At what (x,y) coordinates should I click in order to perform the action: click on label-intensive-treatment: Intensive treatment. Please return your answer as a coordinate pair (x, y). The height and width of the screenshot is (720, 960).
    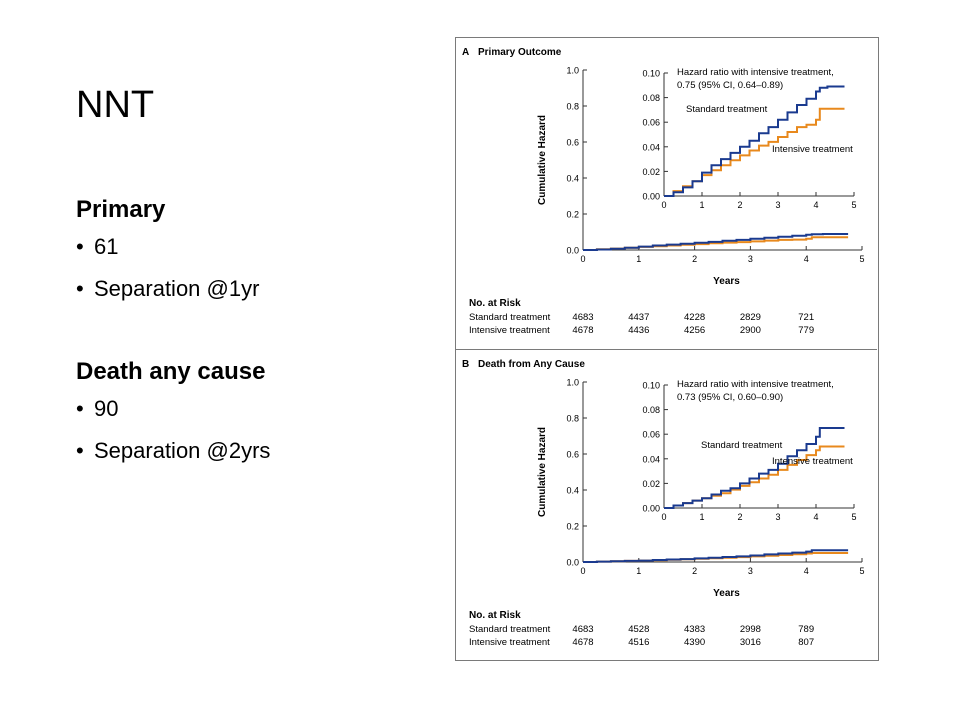
    Looking at the image, I should click on (812, 461).